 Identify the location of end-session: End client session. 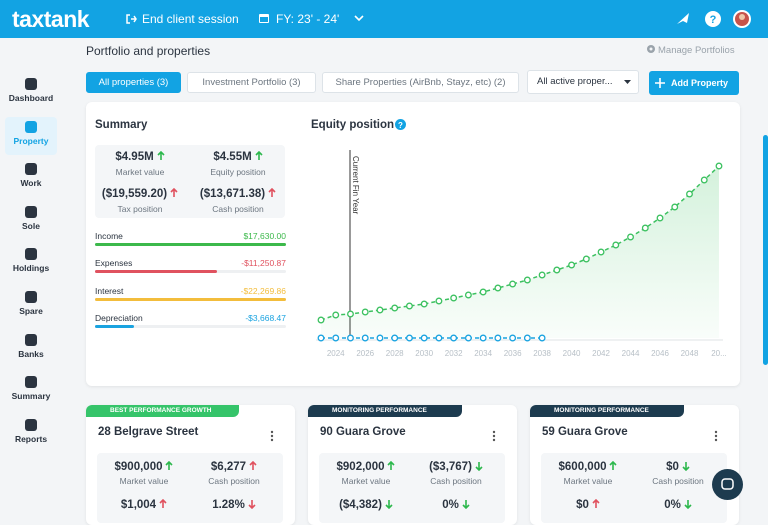
(190, 19).